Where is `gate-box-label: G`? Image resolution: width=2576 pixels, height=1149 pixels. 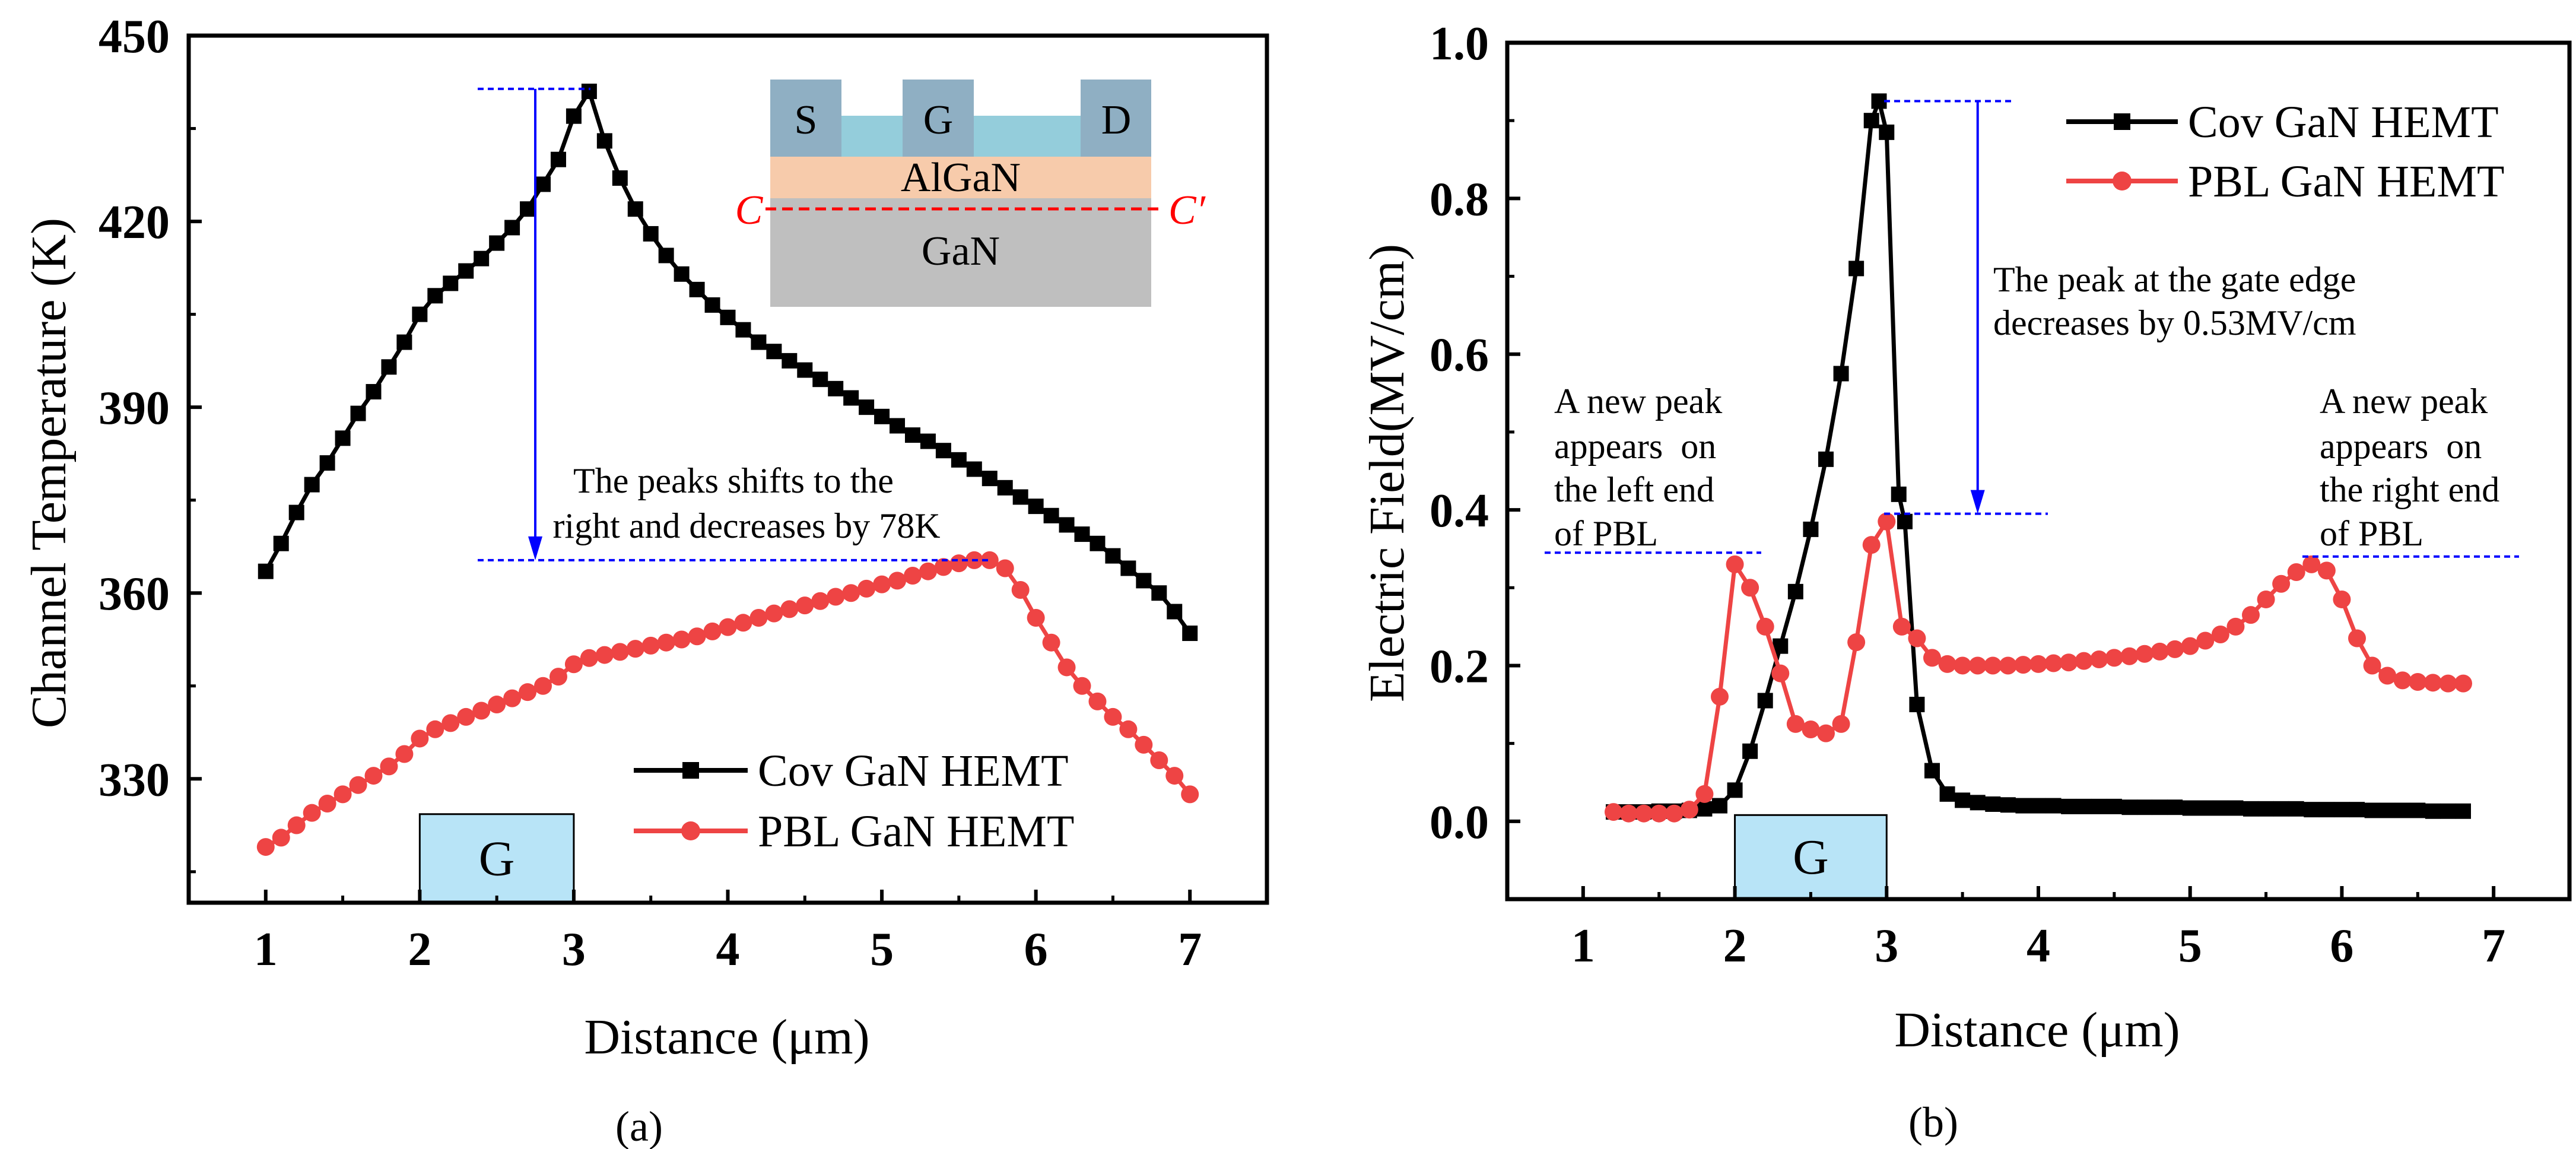 gate-box-label: G is located at coordinates (1811, 857).